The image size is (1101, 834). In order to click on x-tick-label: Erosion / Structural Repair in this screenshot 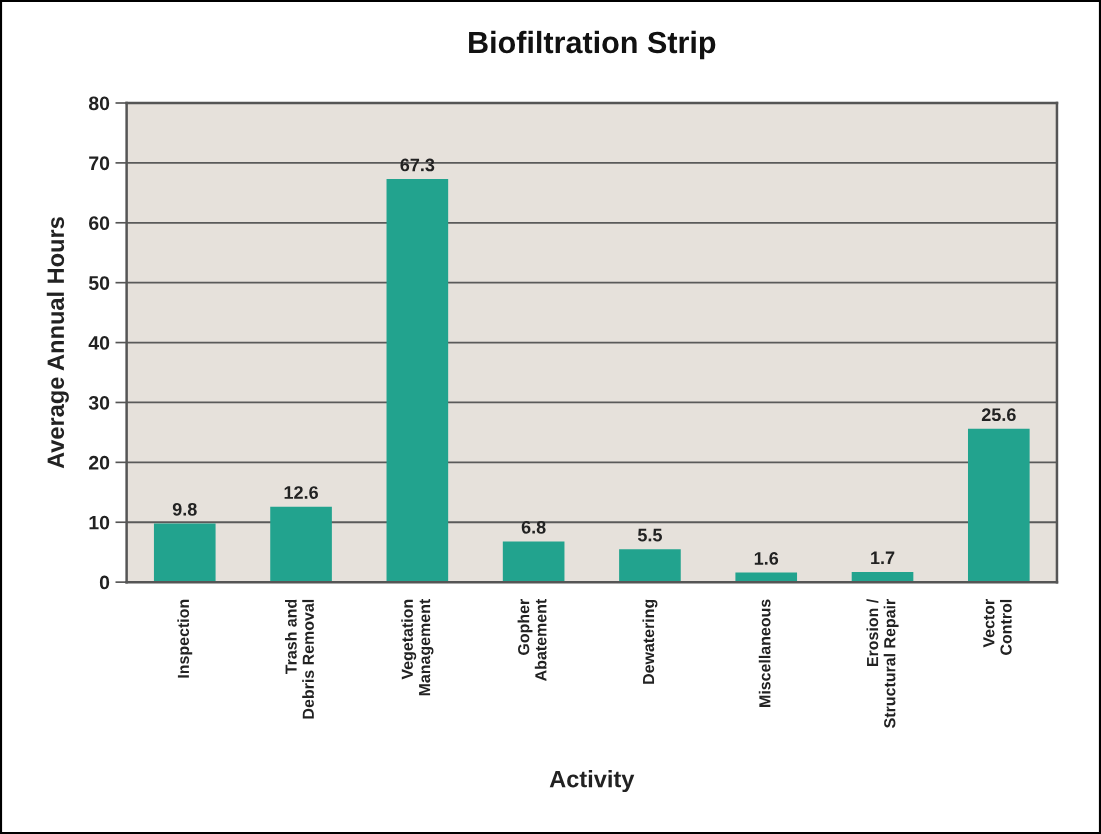, I will do `click(882, 663)`.